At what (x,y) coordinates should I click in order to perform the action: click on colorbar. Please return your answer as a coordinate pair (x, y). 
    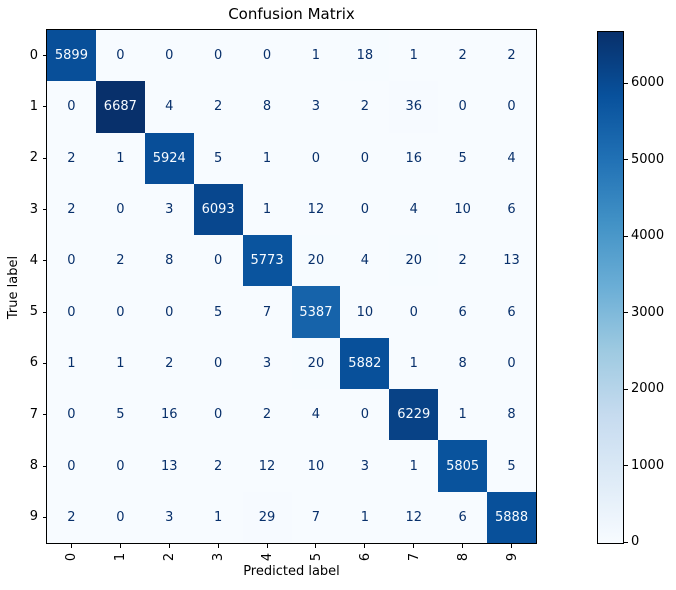
    Looking at the image, I should click on (610, 287).